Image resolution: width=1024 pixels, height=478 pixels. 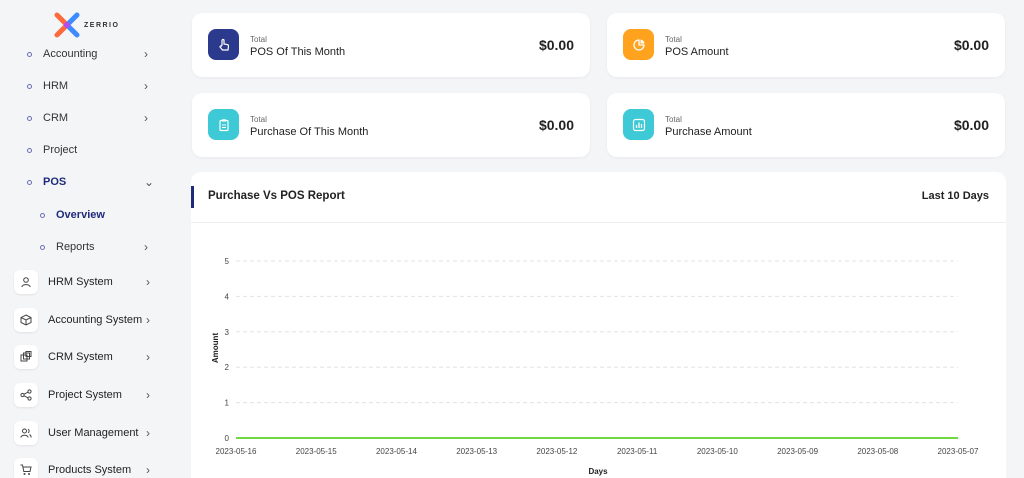 What do you see at coordinates (55, 182) in the screenshot?
I see `sidebar-item-label: POS` at bounding box center [55, 182].